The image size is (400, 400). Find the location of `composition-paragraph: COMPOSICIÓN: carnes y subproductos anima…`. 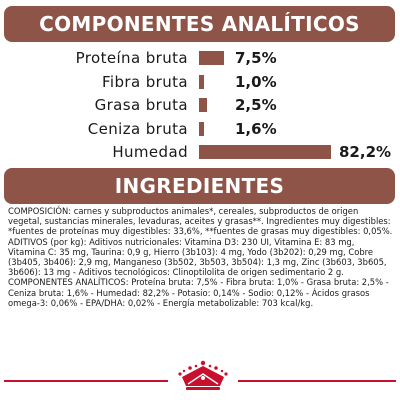

composition-paragraph: COMPOSICIÓN: carnes y subproductos anima… is located at coordinates (200, 221).